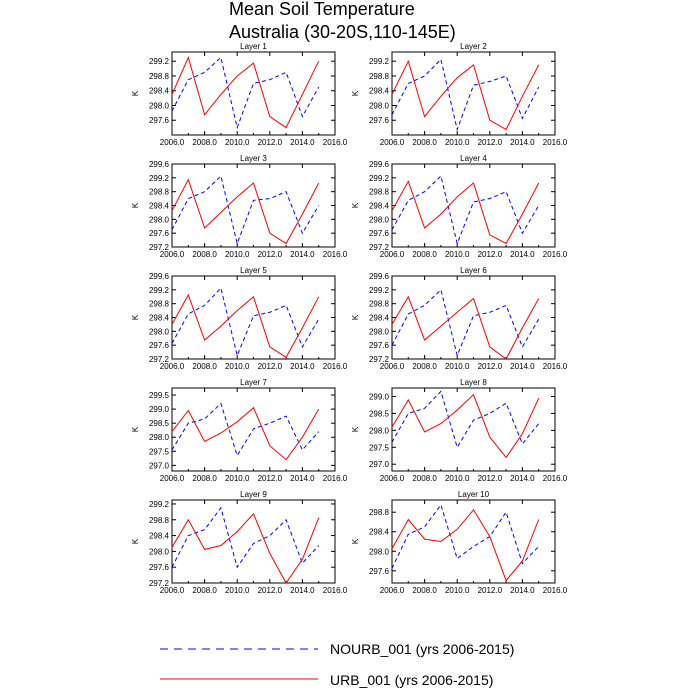  What do you see at coordinates (159, 465) in the screenshot?
I see `y-tick-label: 297.0` at bounding box center [159, 465].